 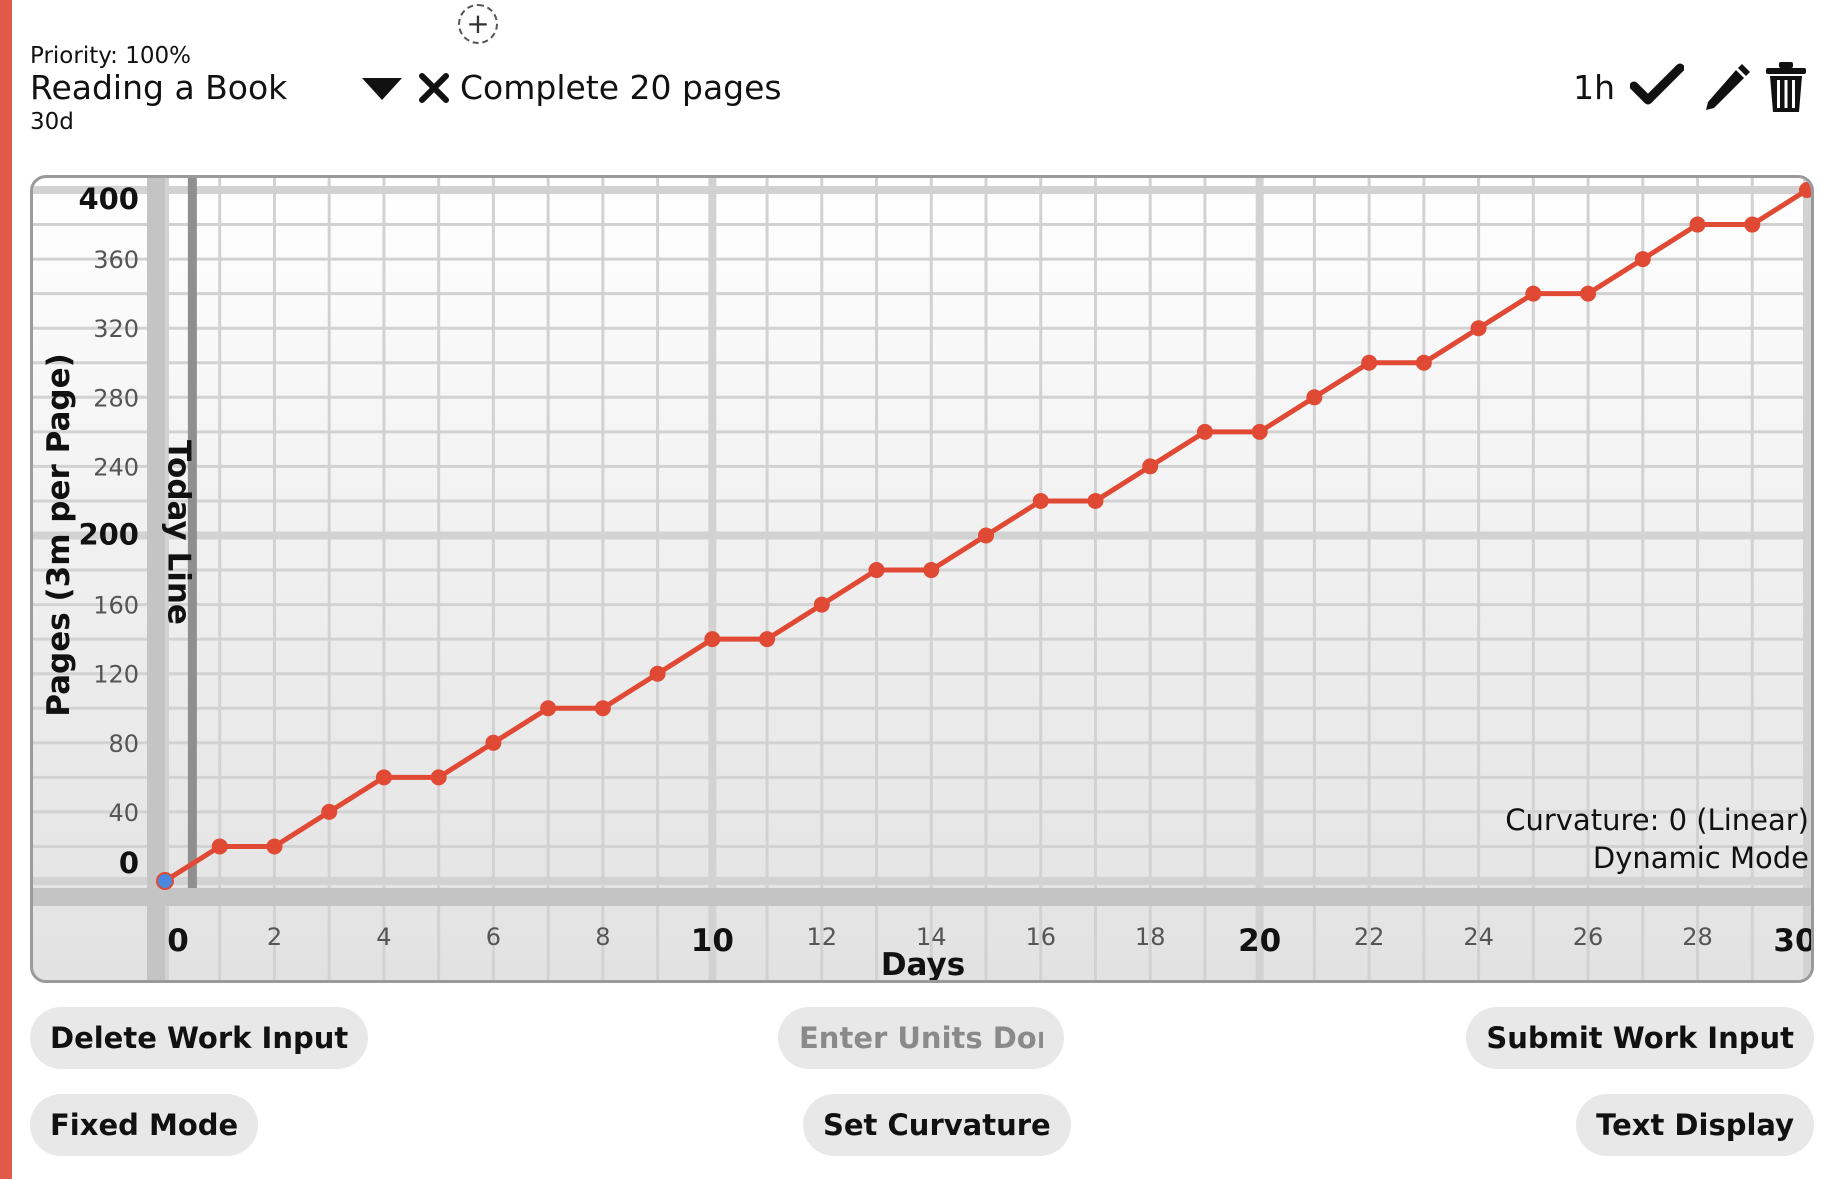 I want to click on x-tick-label: 22, so click(x=1369, y=937).